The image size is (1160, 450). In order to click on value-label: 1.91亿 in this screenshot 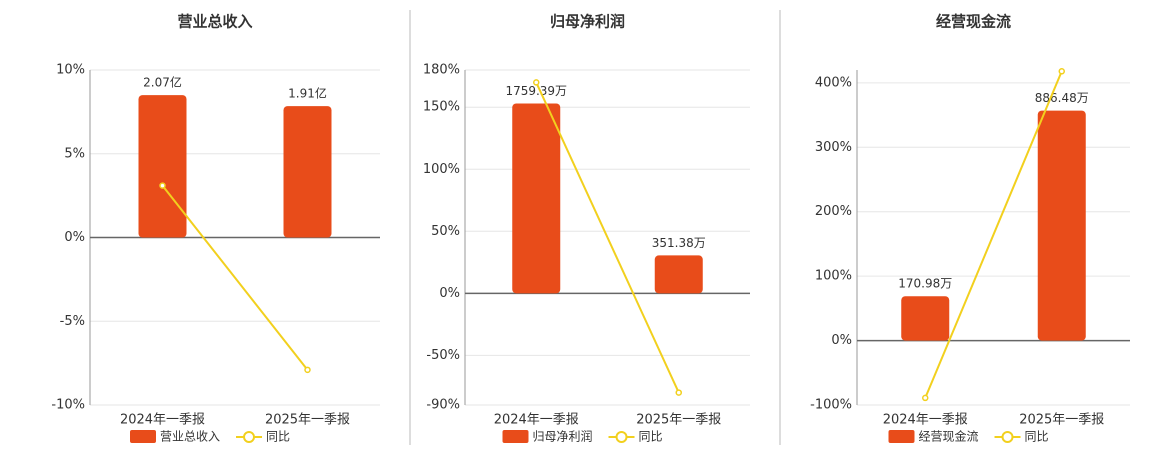, I will do `click(307, 93)`.